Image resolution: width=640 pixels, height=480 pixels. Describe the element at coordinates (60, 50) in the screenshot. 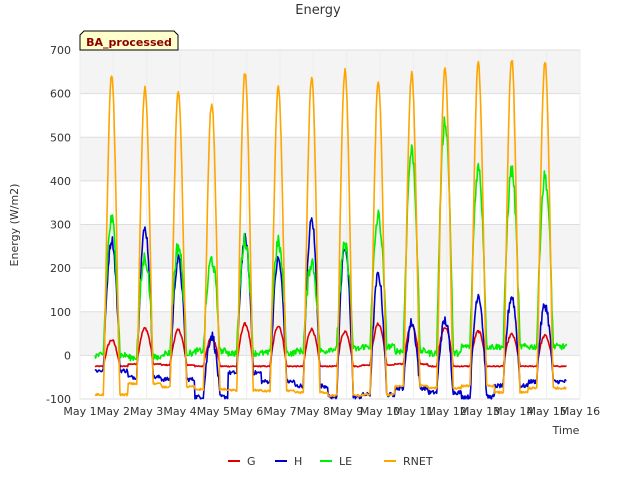

I see `y-tick-label: 700` at that location.